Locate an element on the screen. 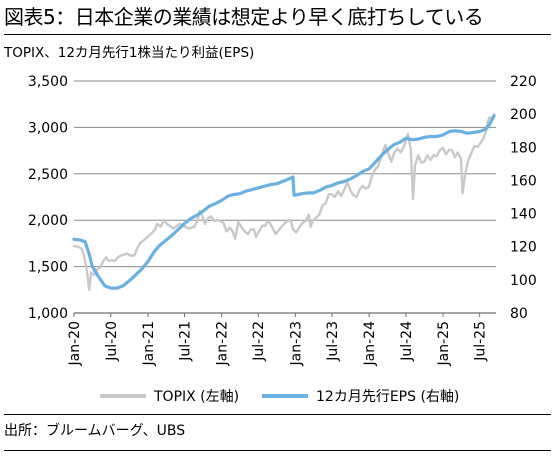 Image resolution: width=555 pixels, height=457 pixels. x-tick-label: Jan-24 is located at coordinates (370, 344).